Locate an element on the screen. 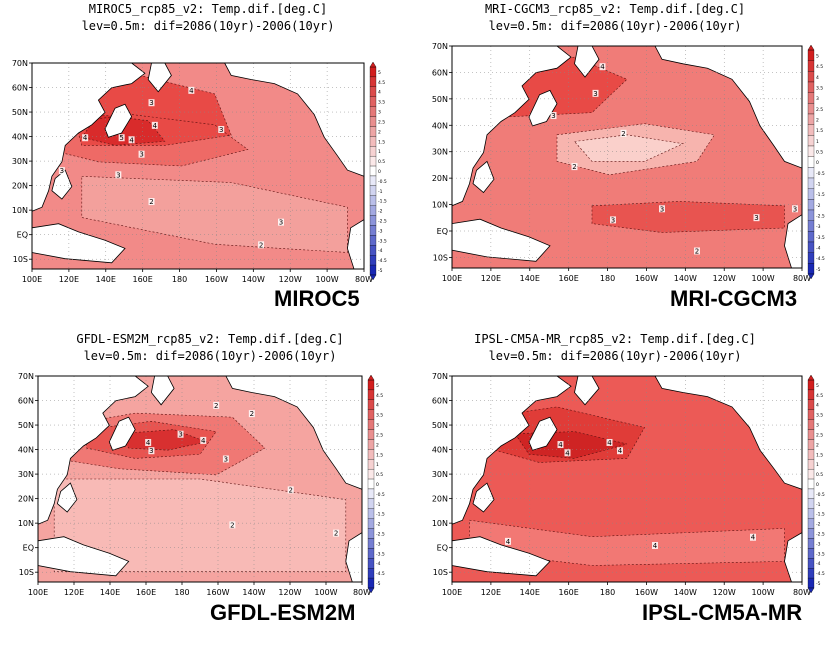 The image size is (827, 650). x-tick-label: 140E is located at coordinates (530, 278).